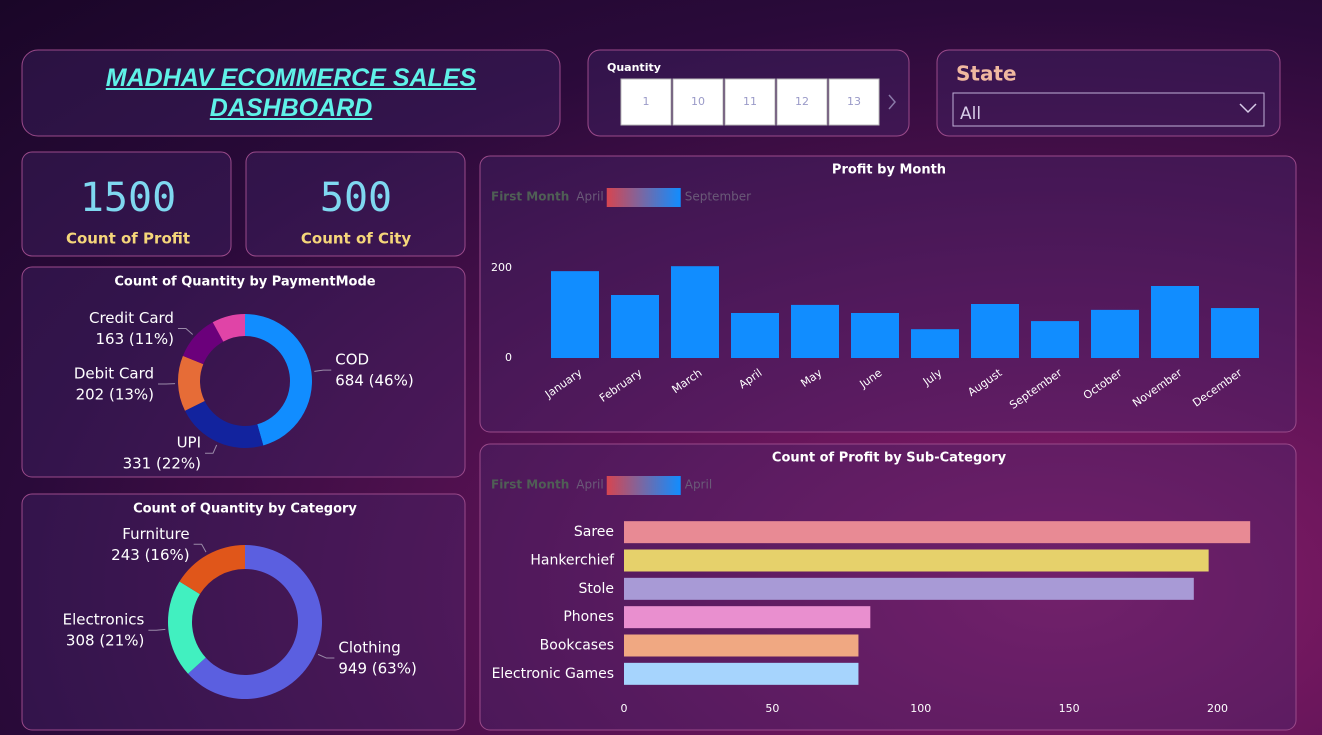  I want to click on slicer-option: 11, so click(750, 101).